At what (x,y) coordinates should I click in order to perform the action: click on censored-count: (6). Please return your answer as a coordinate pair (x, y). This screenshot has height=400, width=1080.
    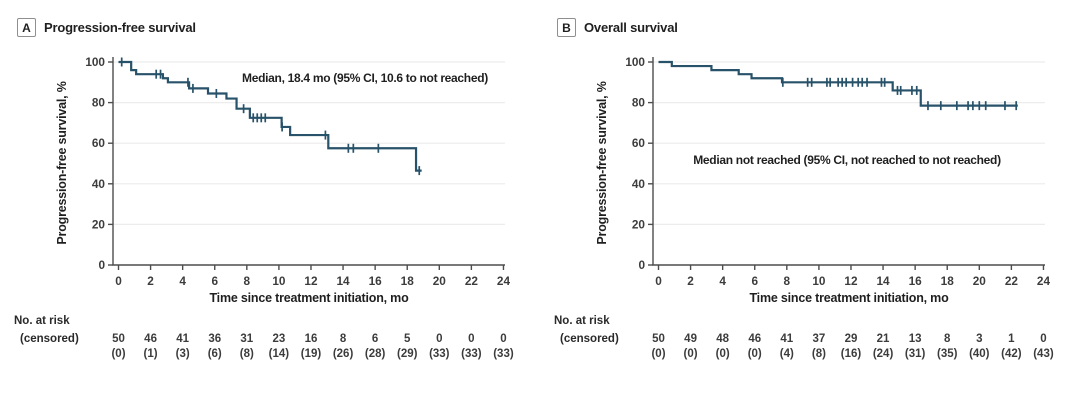
    Looking at the image, I should click on (215, 354).